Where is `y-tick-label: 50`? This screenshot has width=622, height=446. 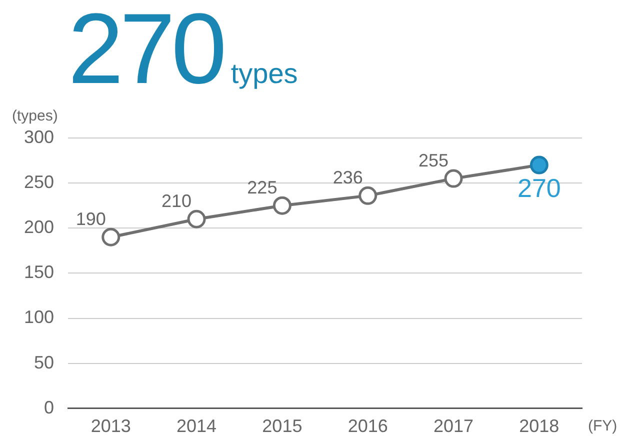 y-tick-label: 50 is located at coordinates (44, 362).